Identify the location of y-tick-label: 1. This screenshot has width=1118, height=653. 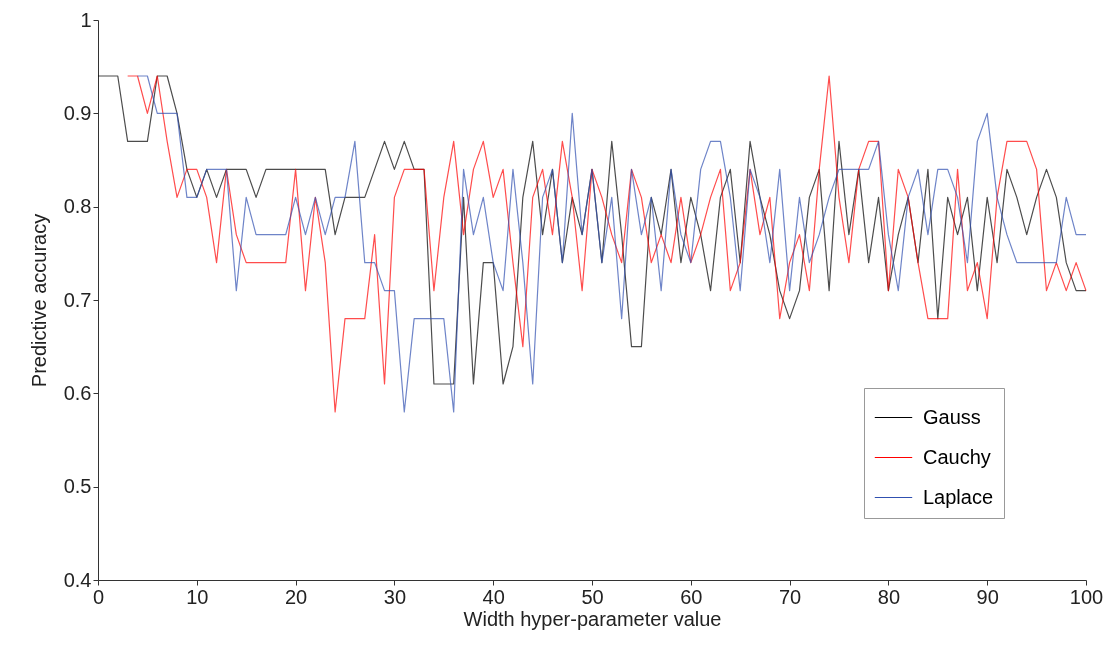
(86, 19).